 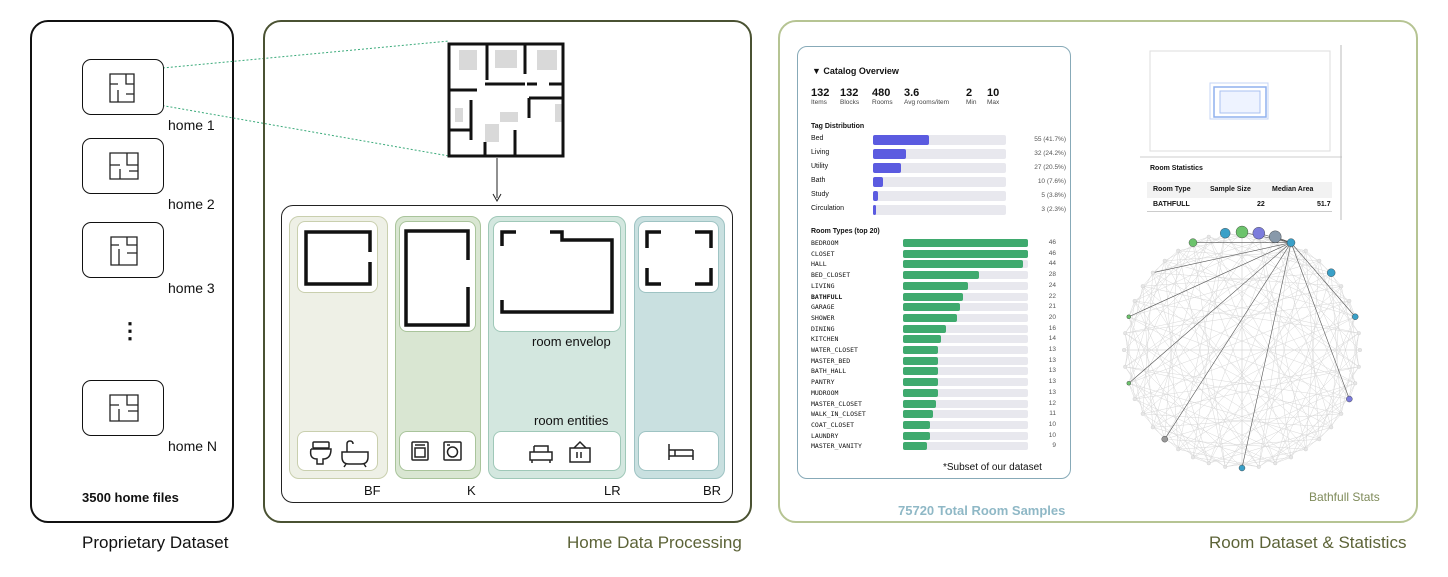 What do you see at coordinates (1239, 211) in the screenshot?
I see `divider` at bounding box center [1239, 211].